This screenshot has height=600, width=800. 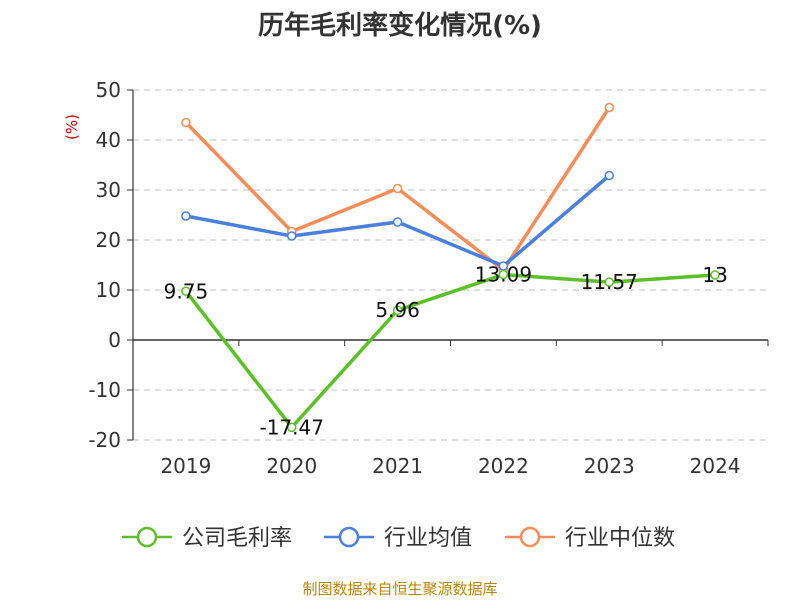 I want to click on data-label: 5.96, so click(x=397, y=310).